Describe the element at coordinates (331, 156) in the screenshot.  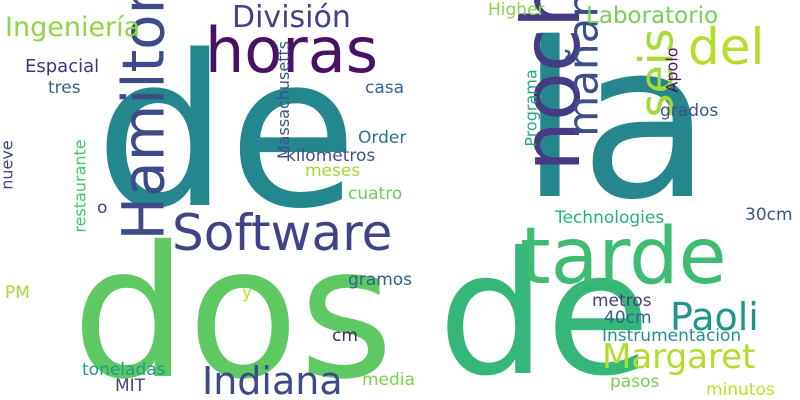
I see `word-kilometros: kilometros` at that location.